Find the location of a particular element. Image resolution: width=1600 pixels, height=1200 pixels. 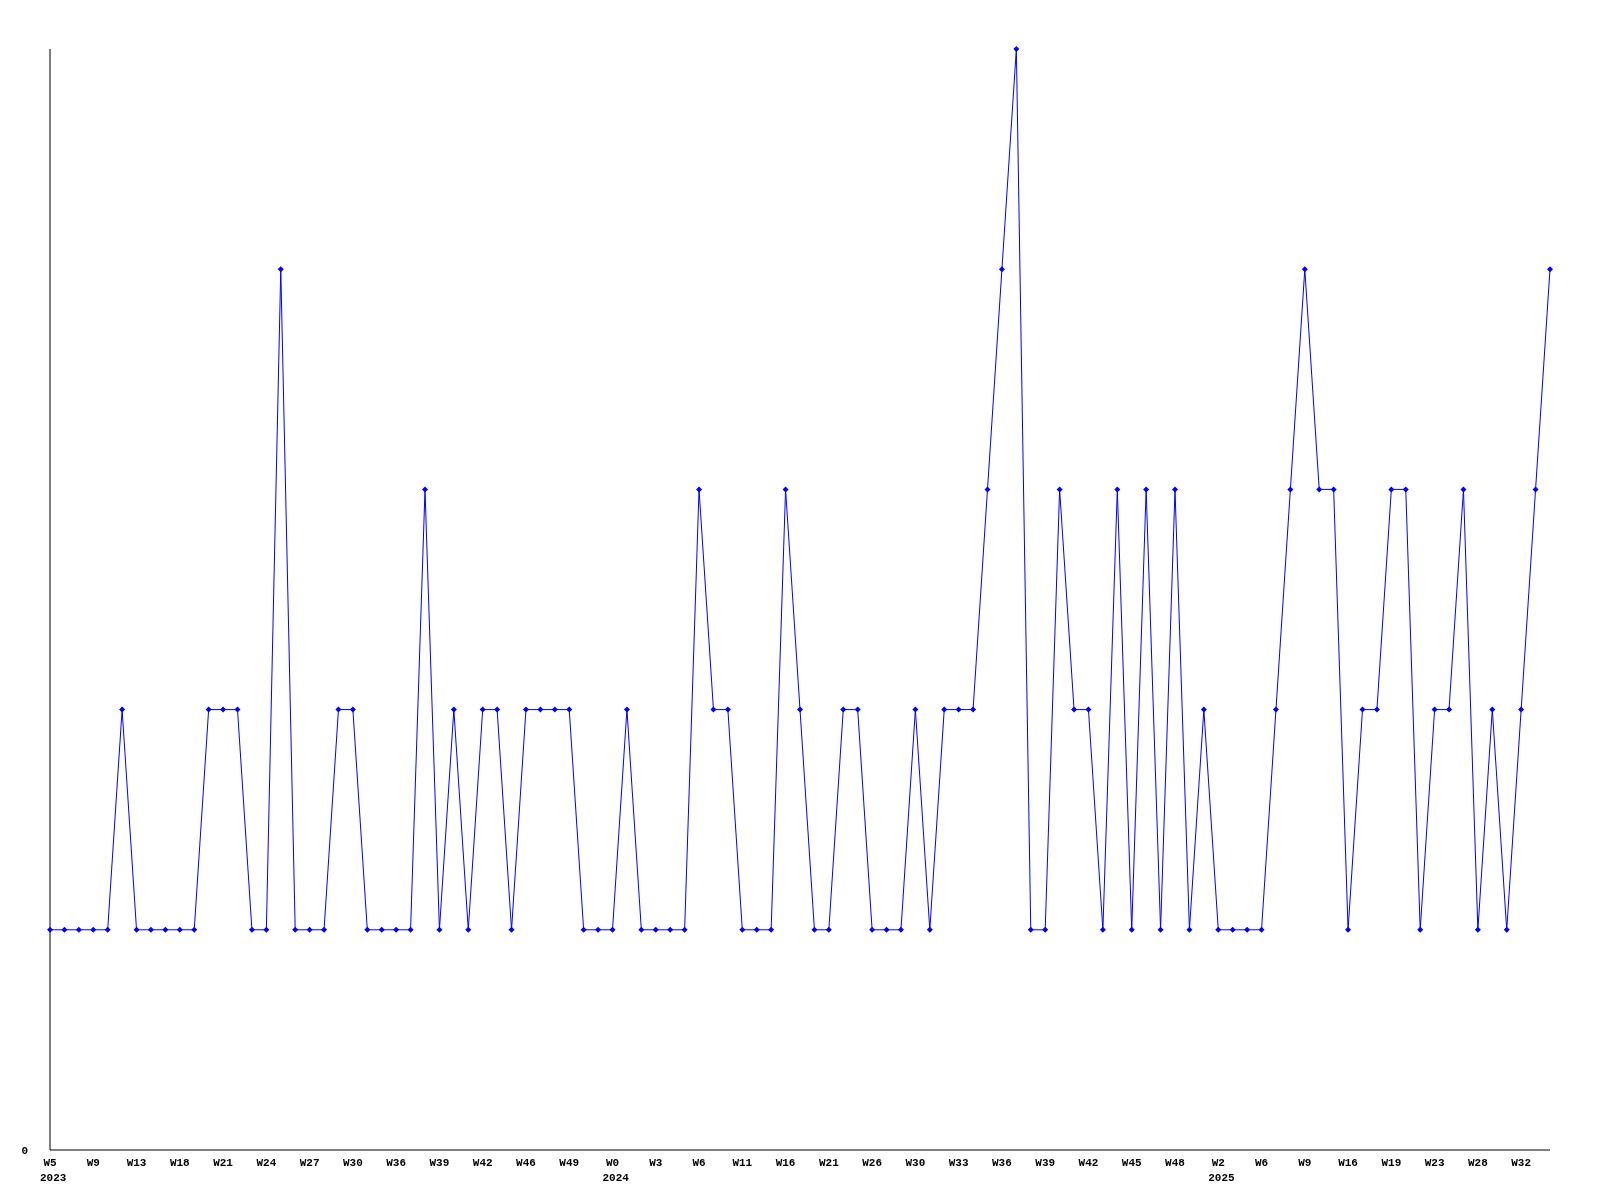

x-tick-label: W11 is located at coordinates (742, 1163).